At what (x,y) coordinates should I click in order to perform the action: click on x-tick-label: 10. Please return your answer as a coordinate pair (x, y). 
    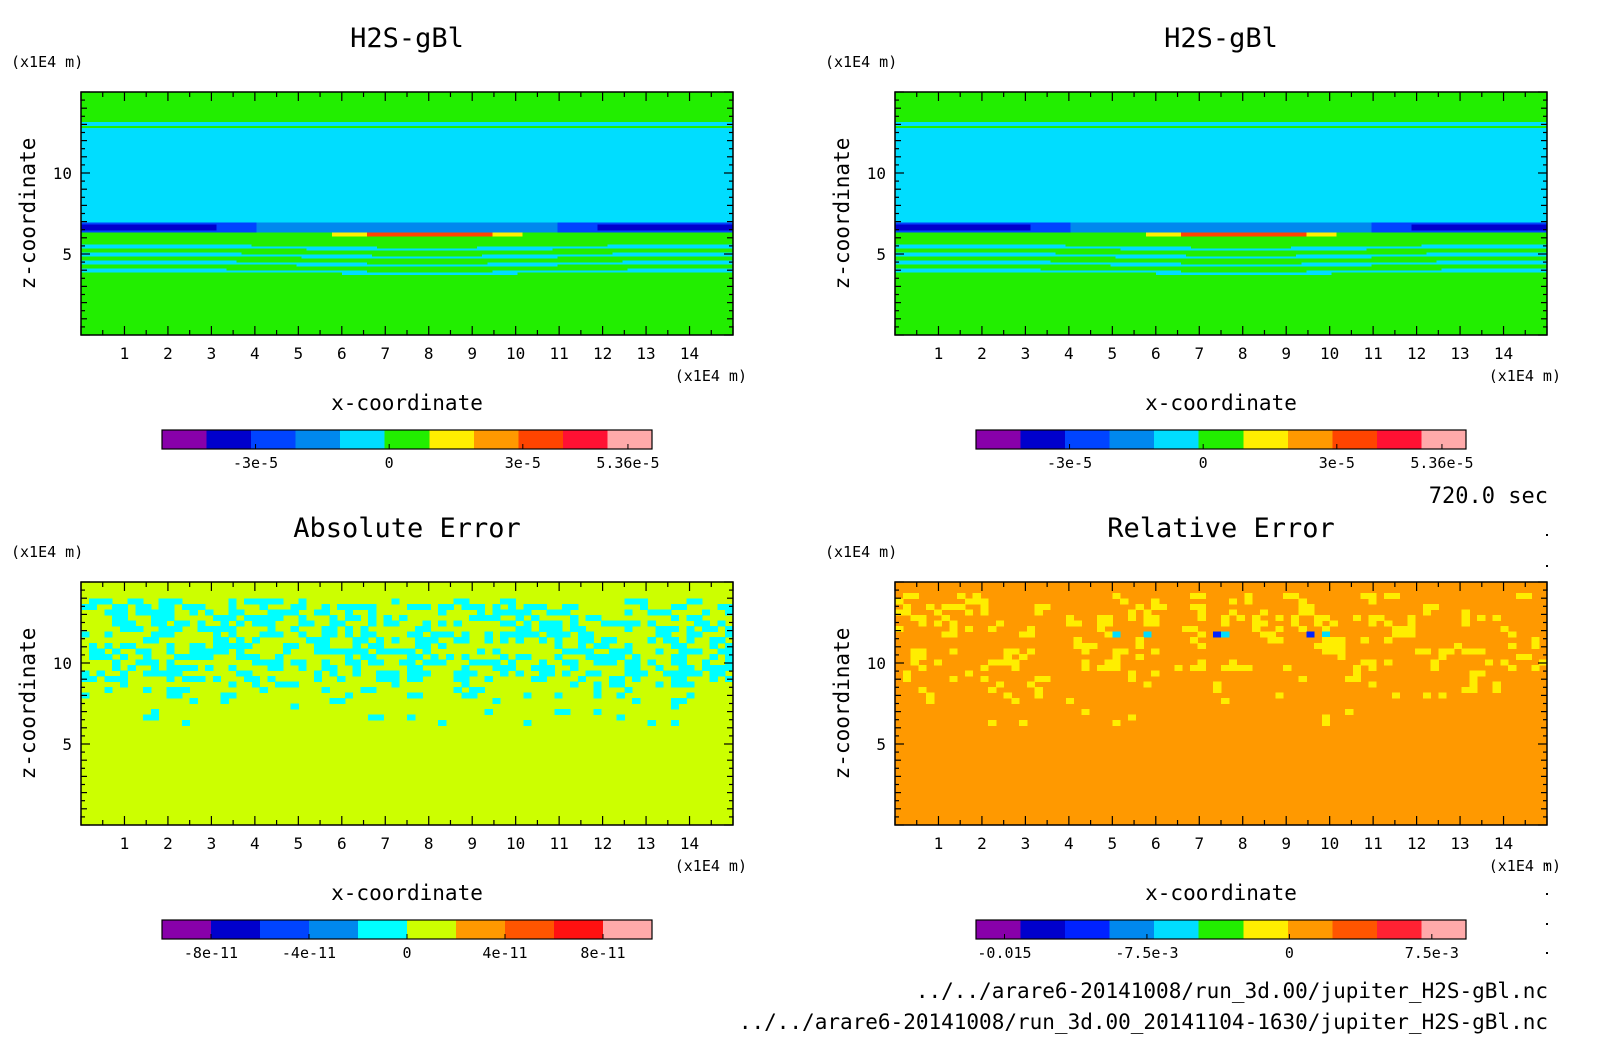
    Looking at the image, I should click on (515, 353).